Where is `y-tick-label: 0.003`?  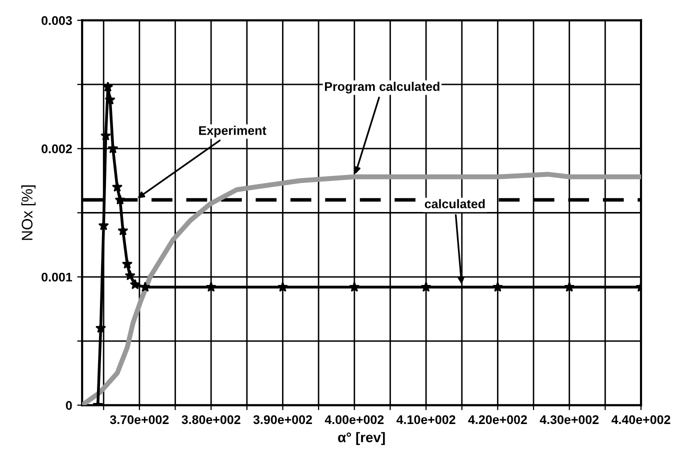
y-tick-label: 0.003 is located at coordinates (57, 20).